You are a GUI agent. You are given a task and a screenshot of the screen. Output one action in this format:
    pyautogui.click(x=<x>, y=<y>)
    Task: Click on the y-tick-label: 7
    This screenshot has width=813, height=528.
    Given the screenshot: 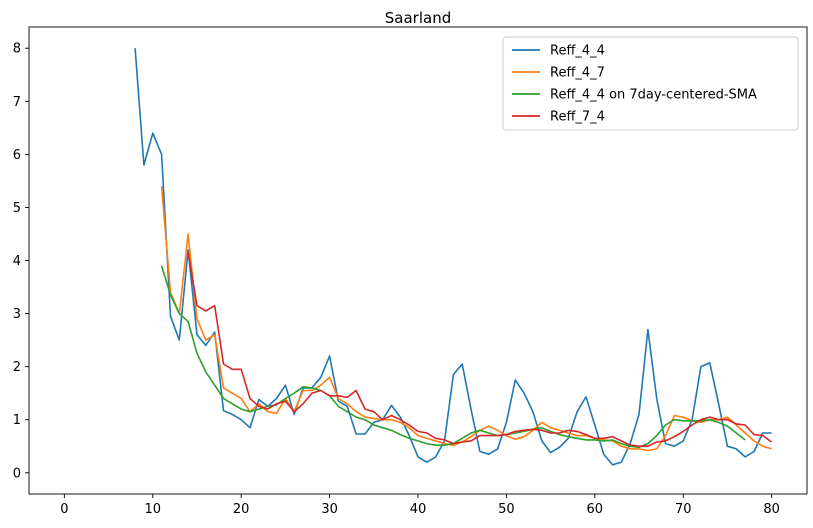 What is the action you would take?
    pyautogui.click(x=17, y=102)
    